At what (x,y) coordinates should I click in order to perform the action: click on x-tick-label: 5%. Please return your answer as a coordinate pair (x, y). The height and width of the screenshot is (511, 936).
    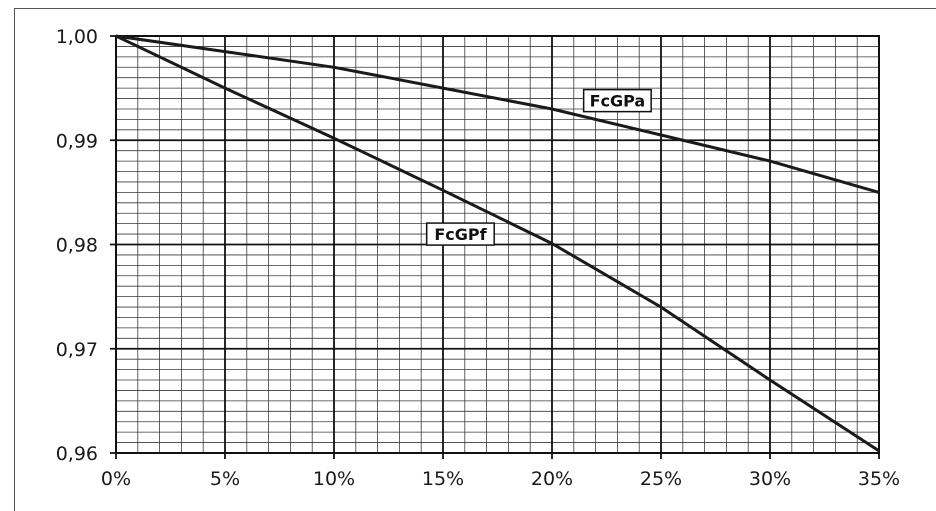
    Looking at the image, I should click on (225, 479).